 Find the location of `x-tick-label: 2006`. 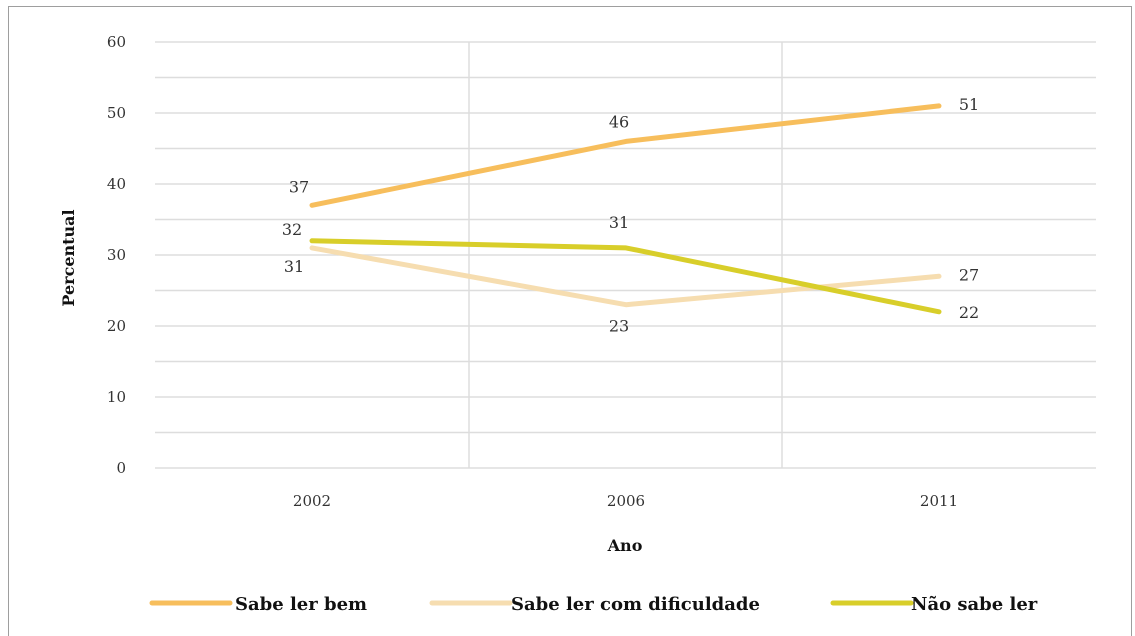

x-tick-label: 2006 is located at coordinates (626, 501).